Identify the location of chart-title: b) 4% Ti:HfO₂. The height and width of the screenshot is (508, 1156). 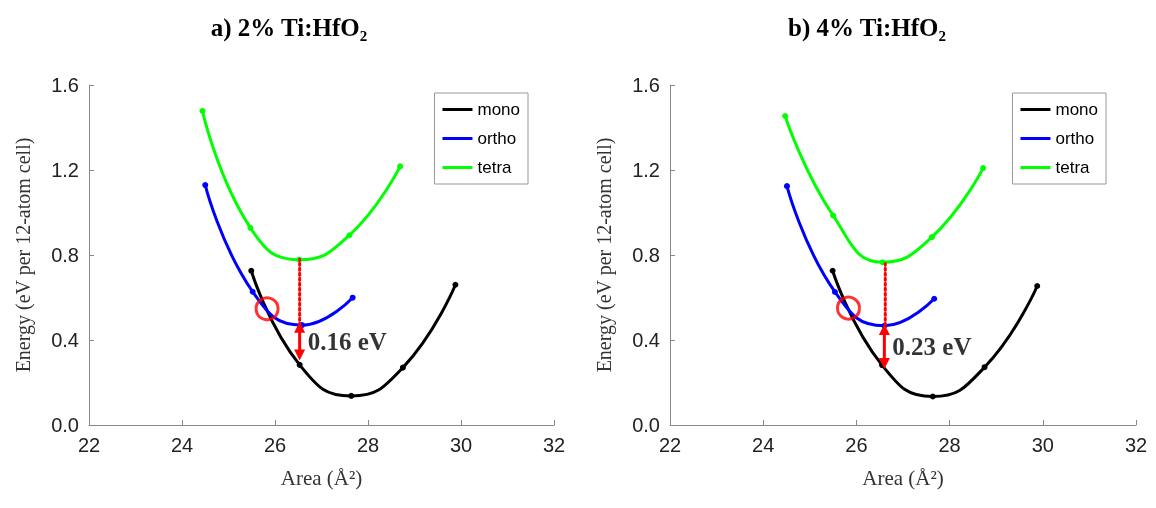
(867, 28).